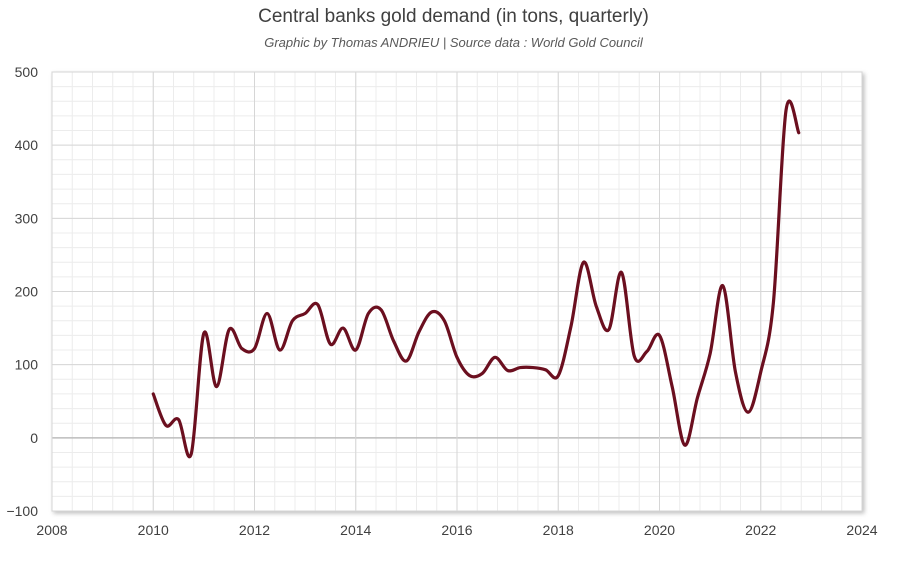  Describe the element at coordinates (861, 530) in the screenshot. I see `x-tick-label: 2024` at that location.